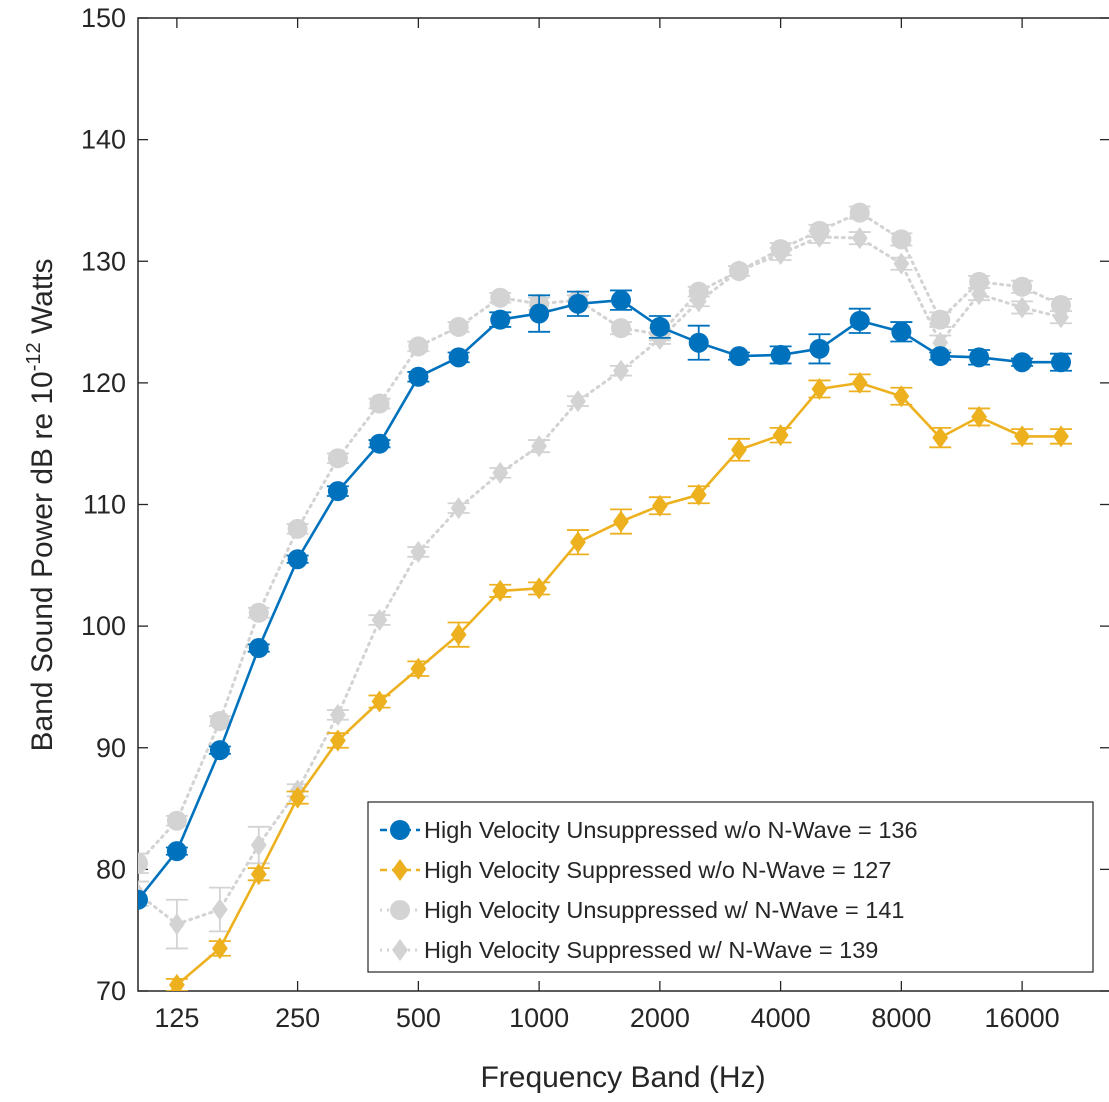 This screenshot has height=1102, width=1109. What do you see at coordinates (1022, 1018) in the screenshot?
I see `x-tick-label: 16000` at bounding box center [1022, 1018].